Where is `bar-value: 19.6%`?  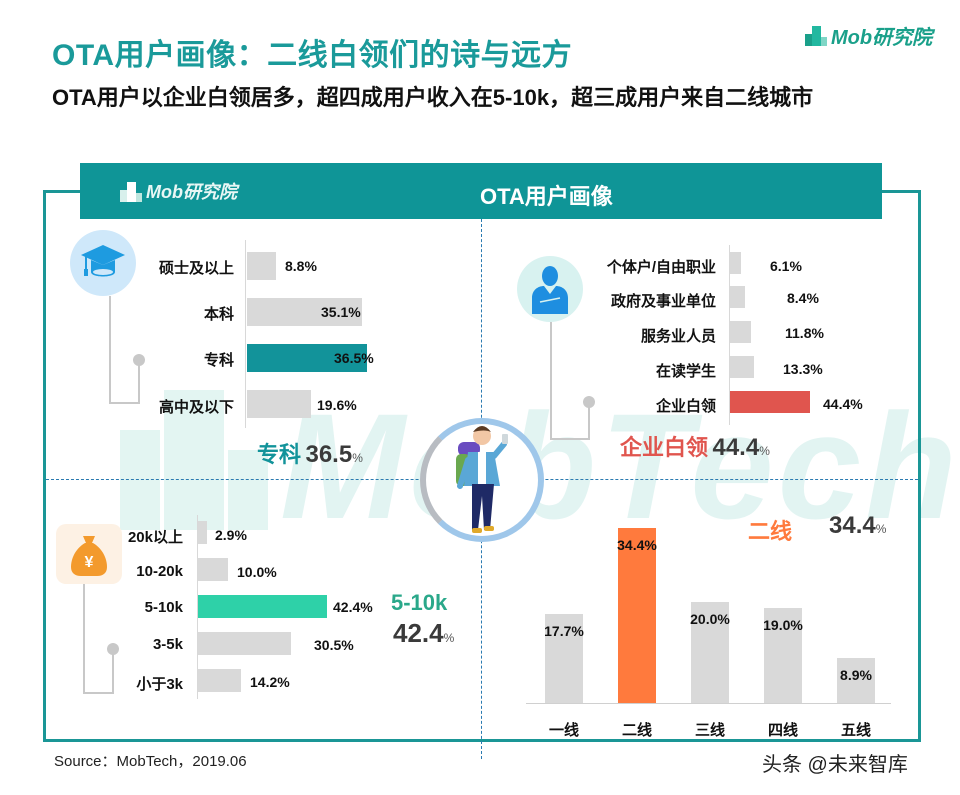
bar-value: 19.6% is located at coordinates (337, 405).